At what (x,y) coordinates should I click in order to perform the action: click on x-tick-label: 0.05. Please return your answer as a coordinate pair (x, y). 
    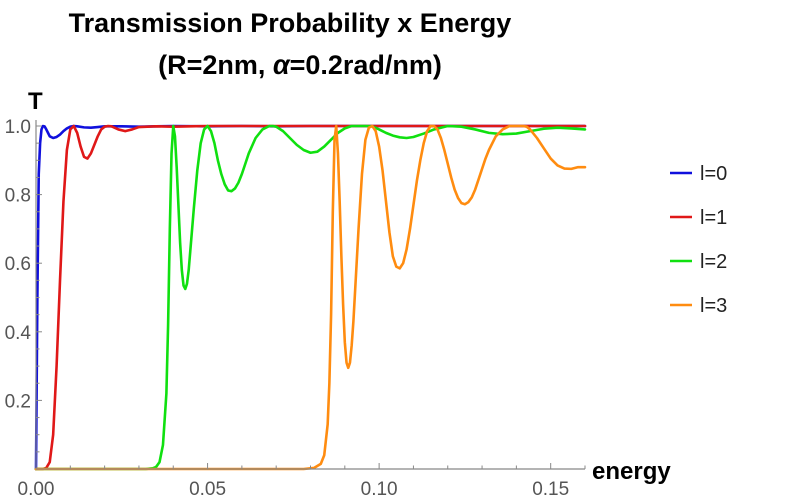
    Looking at the image, I should click on (207, 489).